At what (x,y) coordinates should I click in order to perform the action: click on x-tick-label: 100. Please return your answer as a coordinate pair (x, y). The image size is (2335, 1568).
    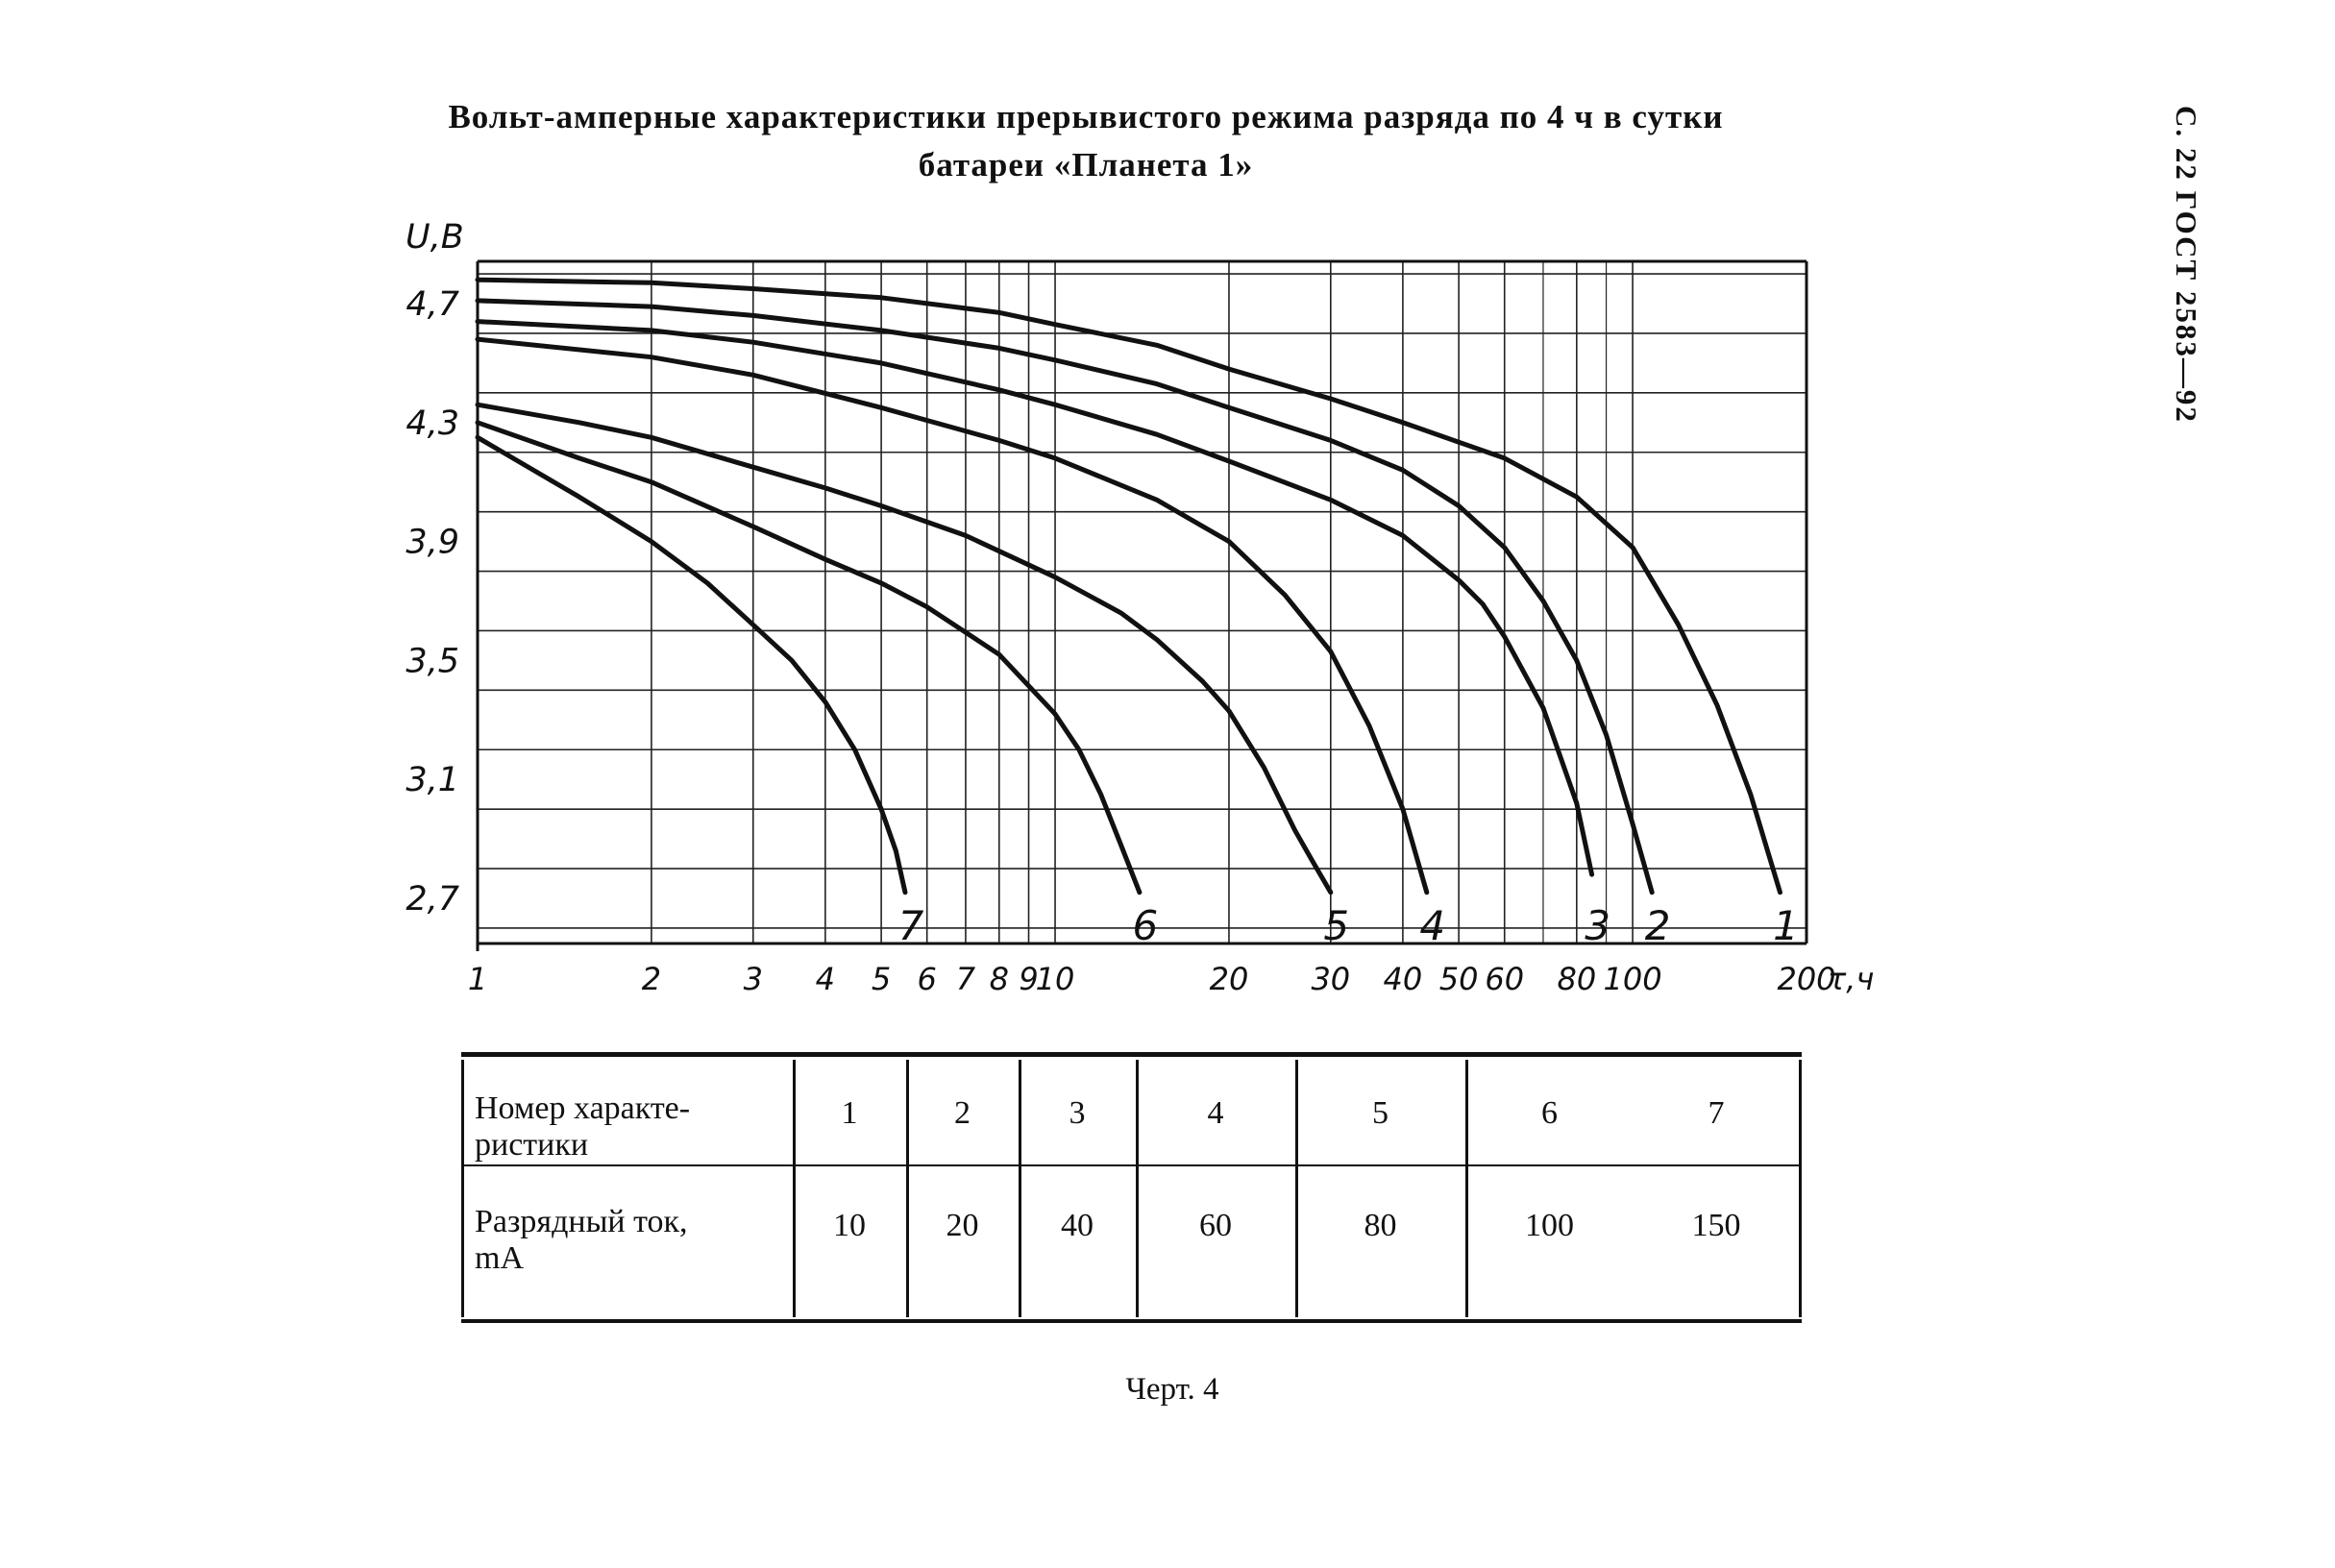
    Looking at the image, I should click on (1633, 979).